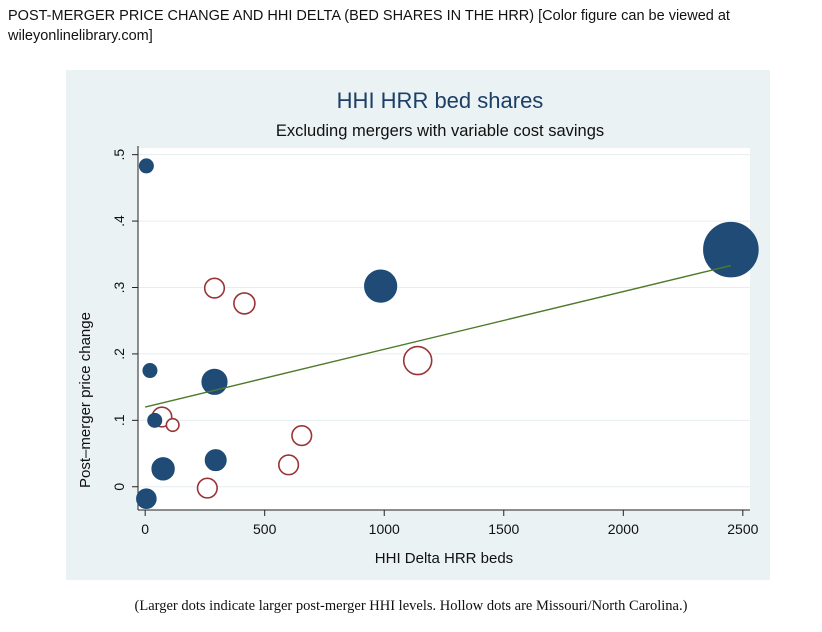 The width and height of the screenshot is (822, 632). Describe the element at coordinates (119, 155) in the screenshot. I see `y-tick-label: .5` at that location.